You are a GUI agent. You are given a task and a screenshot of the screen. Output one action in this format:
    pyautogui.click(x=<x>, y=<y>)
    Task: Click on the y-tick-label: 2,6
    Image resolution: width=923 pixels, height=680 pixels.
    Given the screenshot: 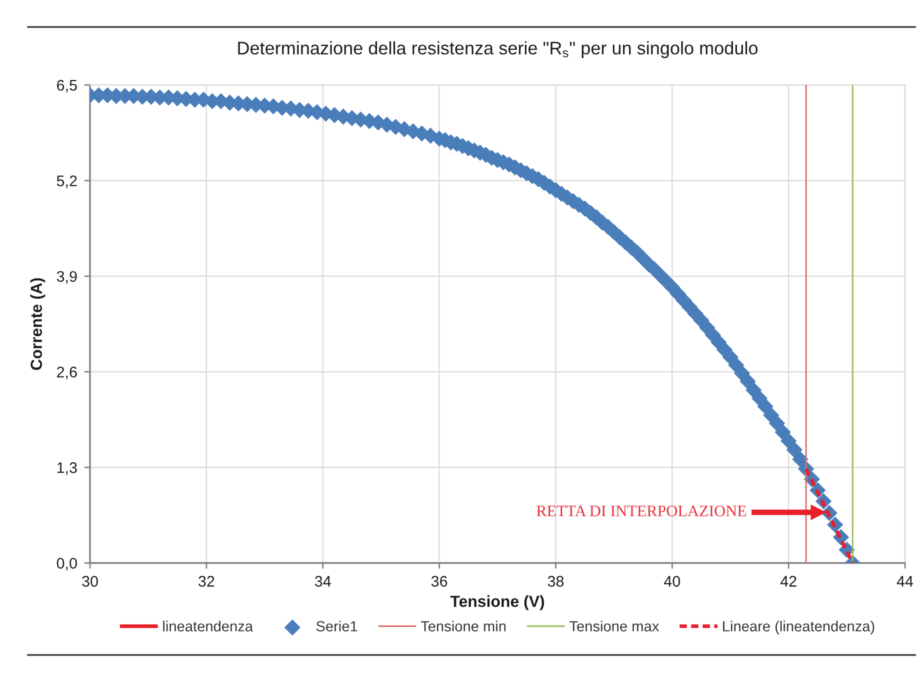 What is the action you would take?
    pyautogui.click(x=67, y=373)
    